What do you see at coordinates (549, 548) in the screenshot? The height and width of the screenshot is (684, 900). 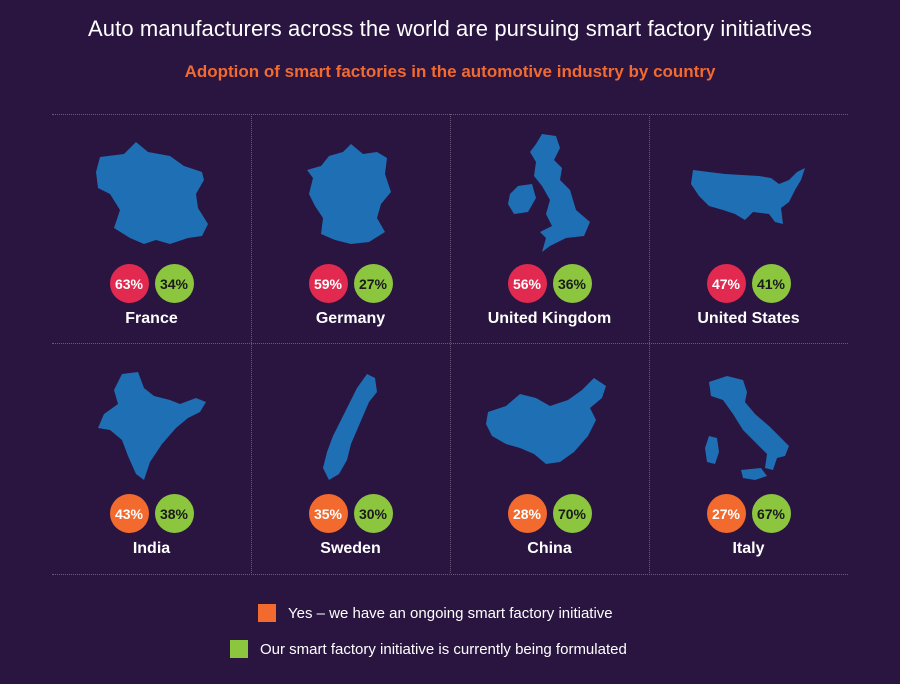 I see `country-label: China` at bounding box center [549, 548].